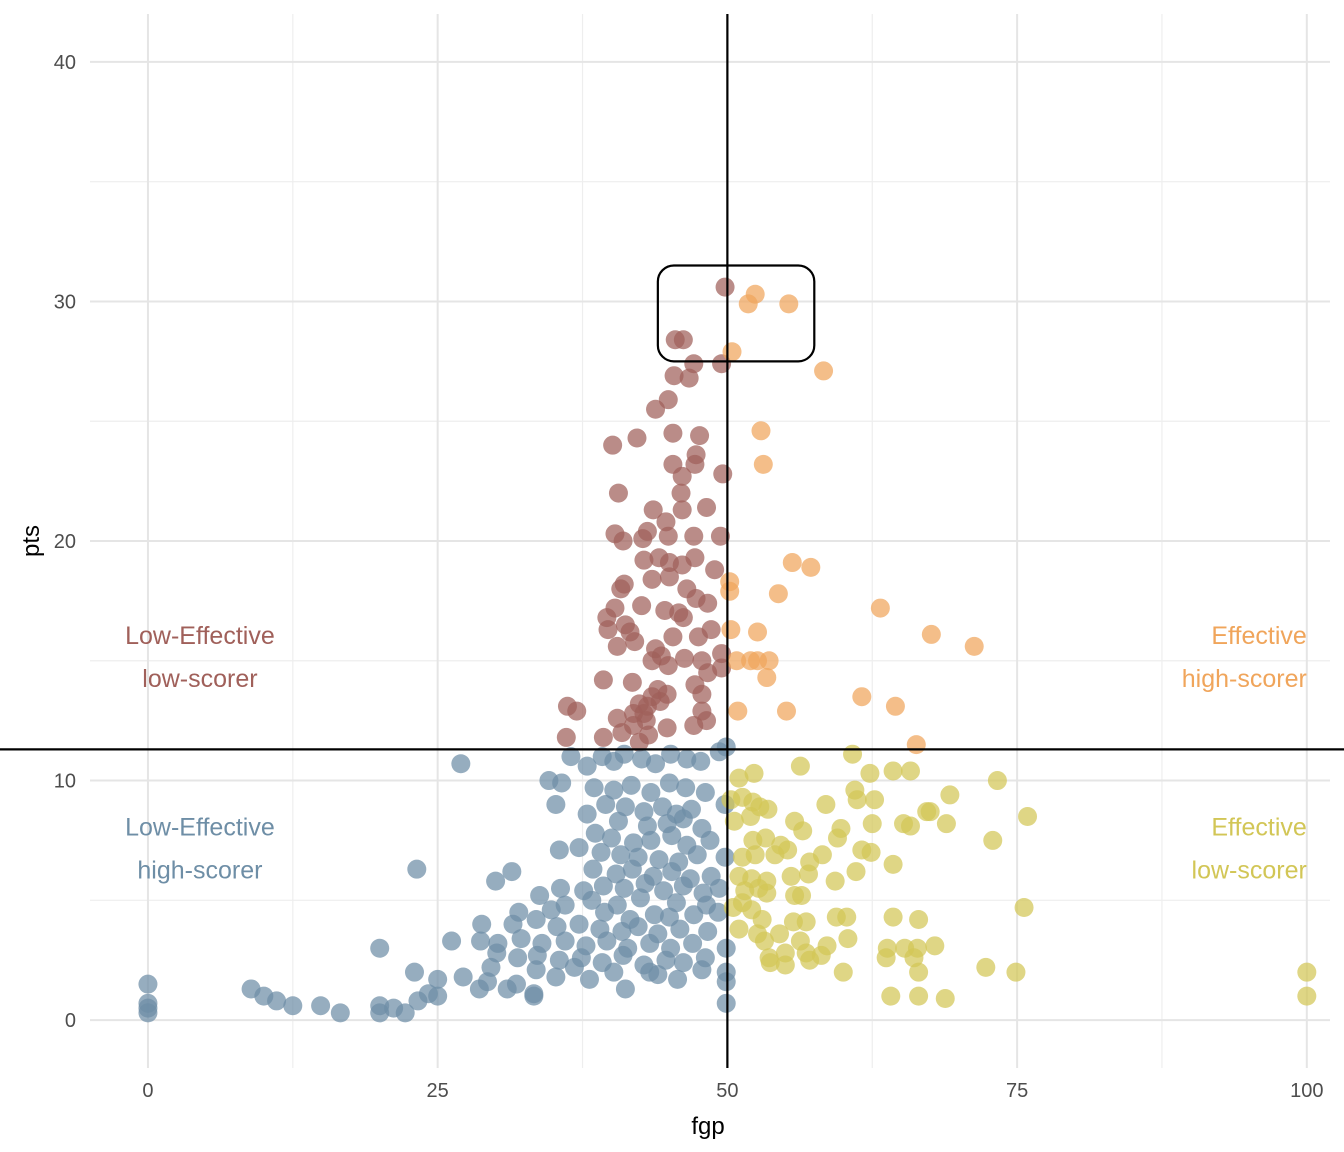 The image size is (1344, 1152). Describe the element at coordinates (707, 1126) in the screenshot. I see `x-axis-title: fgp` at that location.